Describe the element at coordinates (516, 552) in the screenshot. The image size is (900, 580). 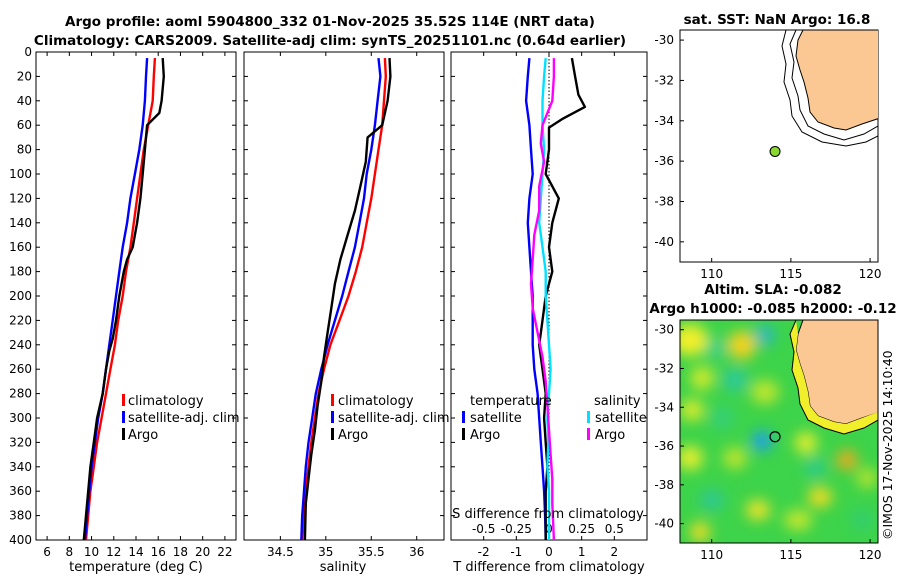
I see `x-tick-label: -1` at that location.